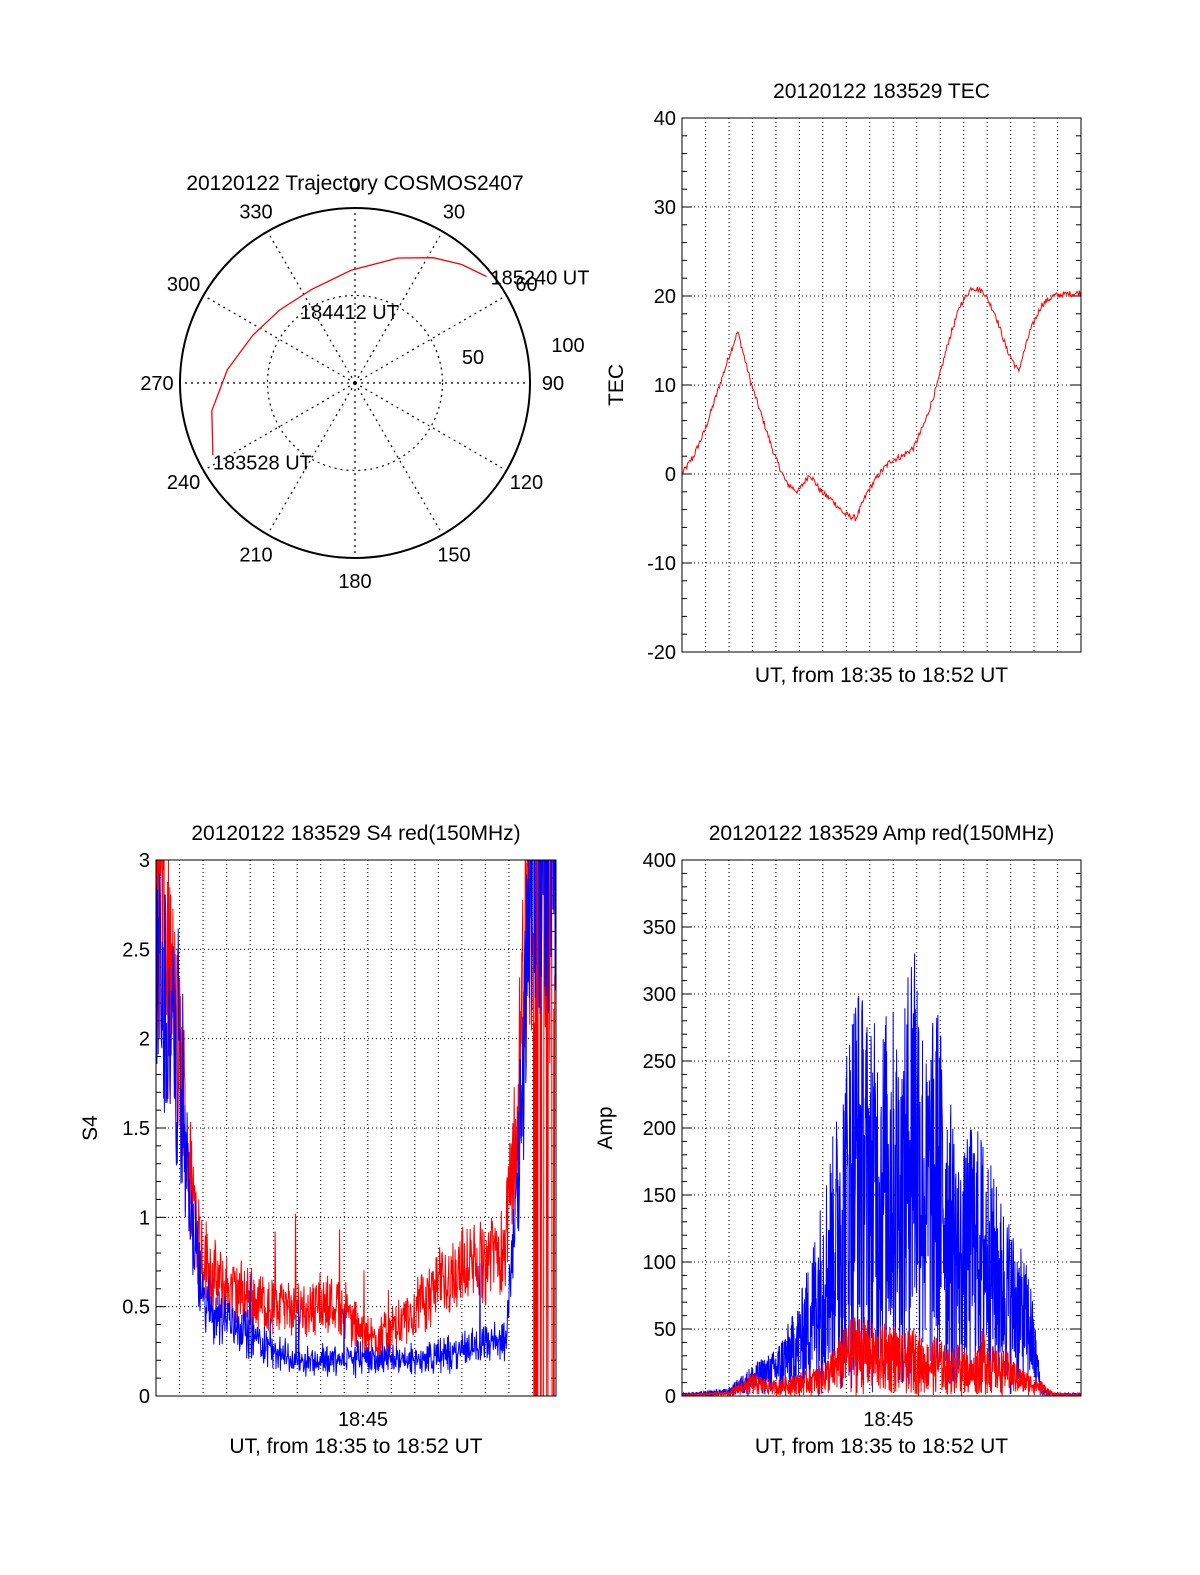 This screenshot has height=1575, width=1200. Describe the element at coordinates (665, 297) in the screenshot. I see `y-tick-label: 20` at that location.